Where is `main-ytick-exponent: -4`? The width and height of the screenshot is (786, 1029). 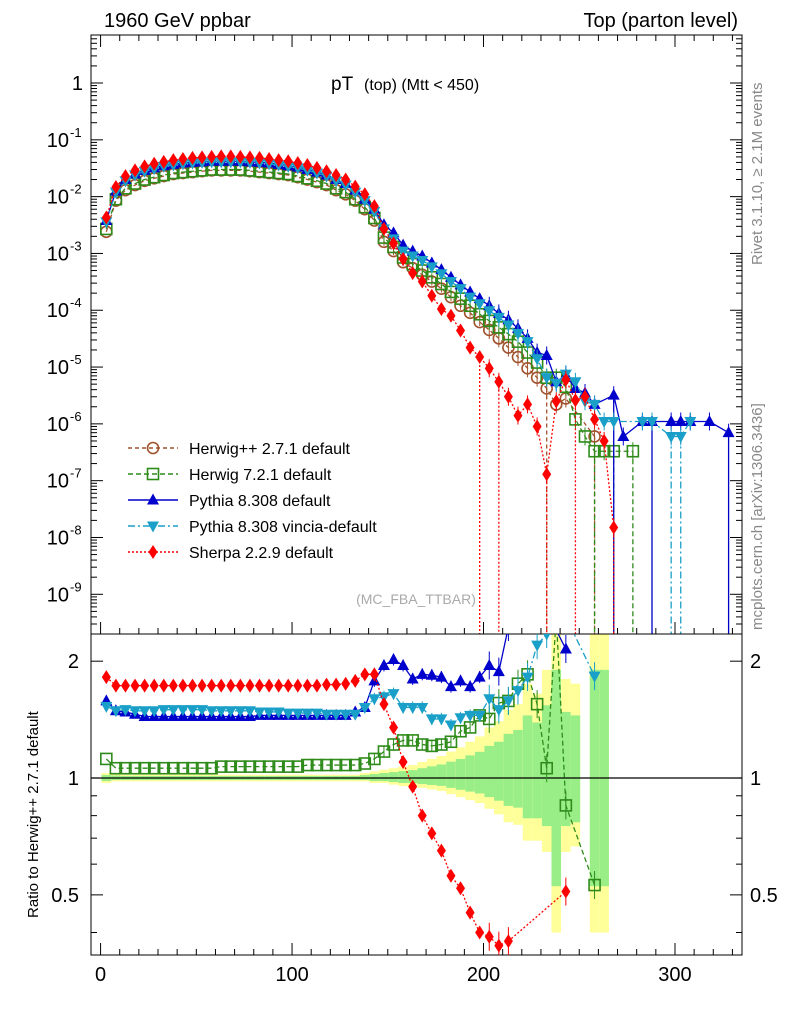 main-ytick-exponent: -4 is located at coordinates (76, 302).